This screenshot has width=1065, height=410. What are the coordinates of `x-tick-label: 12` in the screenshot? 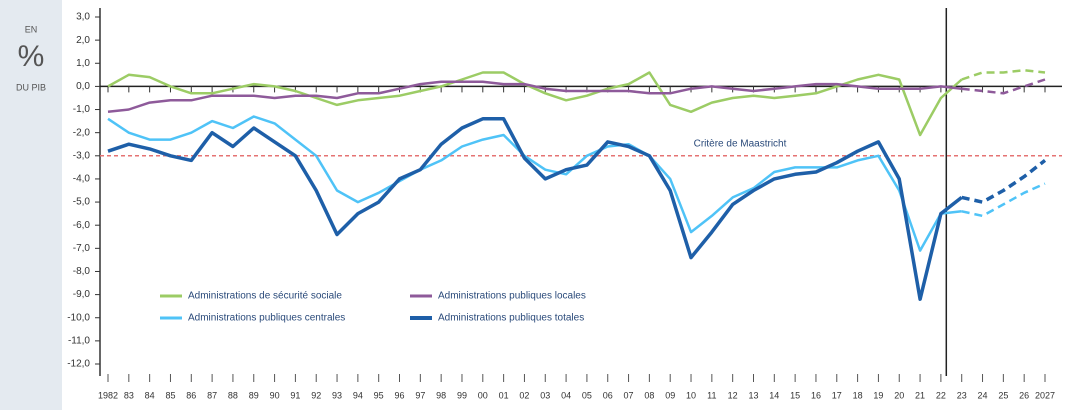 It's located at (733, 395).